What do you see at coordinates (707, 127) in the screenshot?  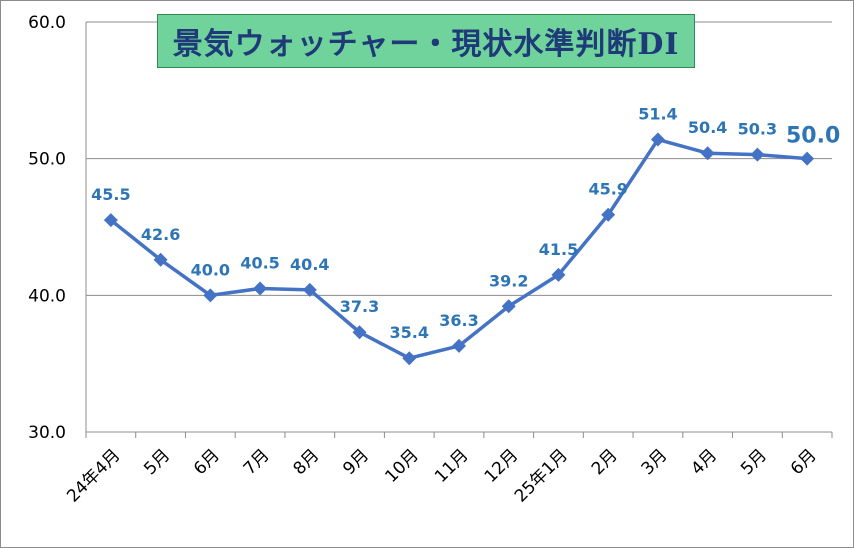 I see `data-label: 50.4` at bounding box center [707, 127].